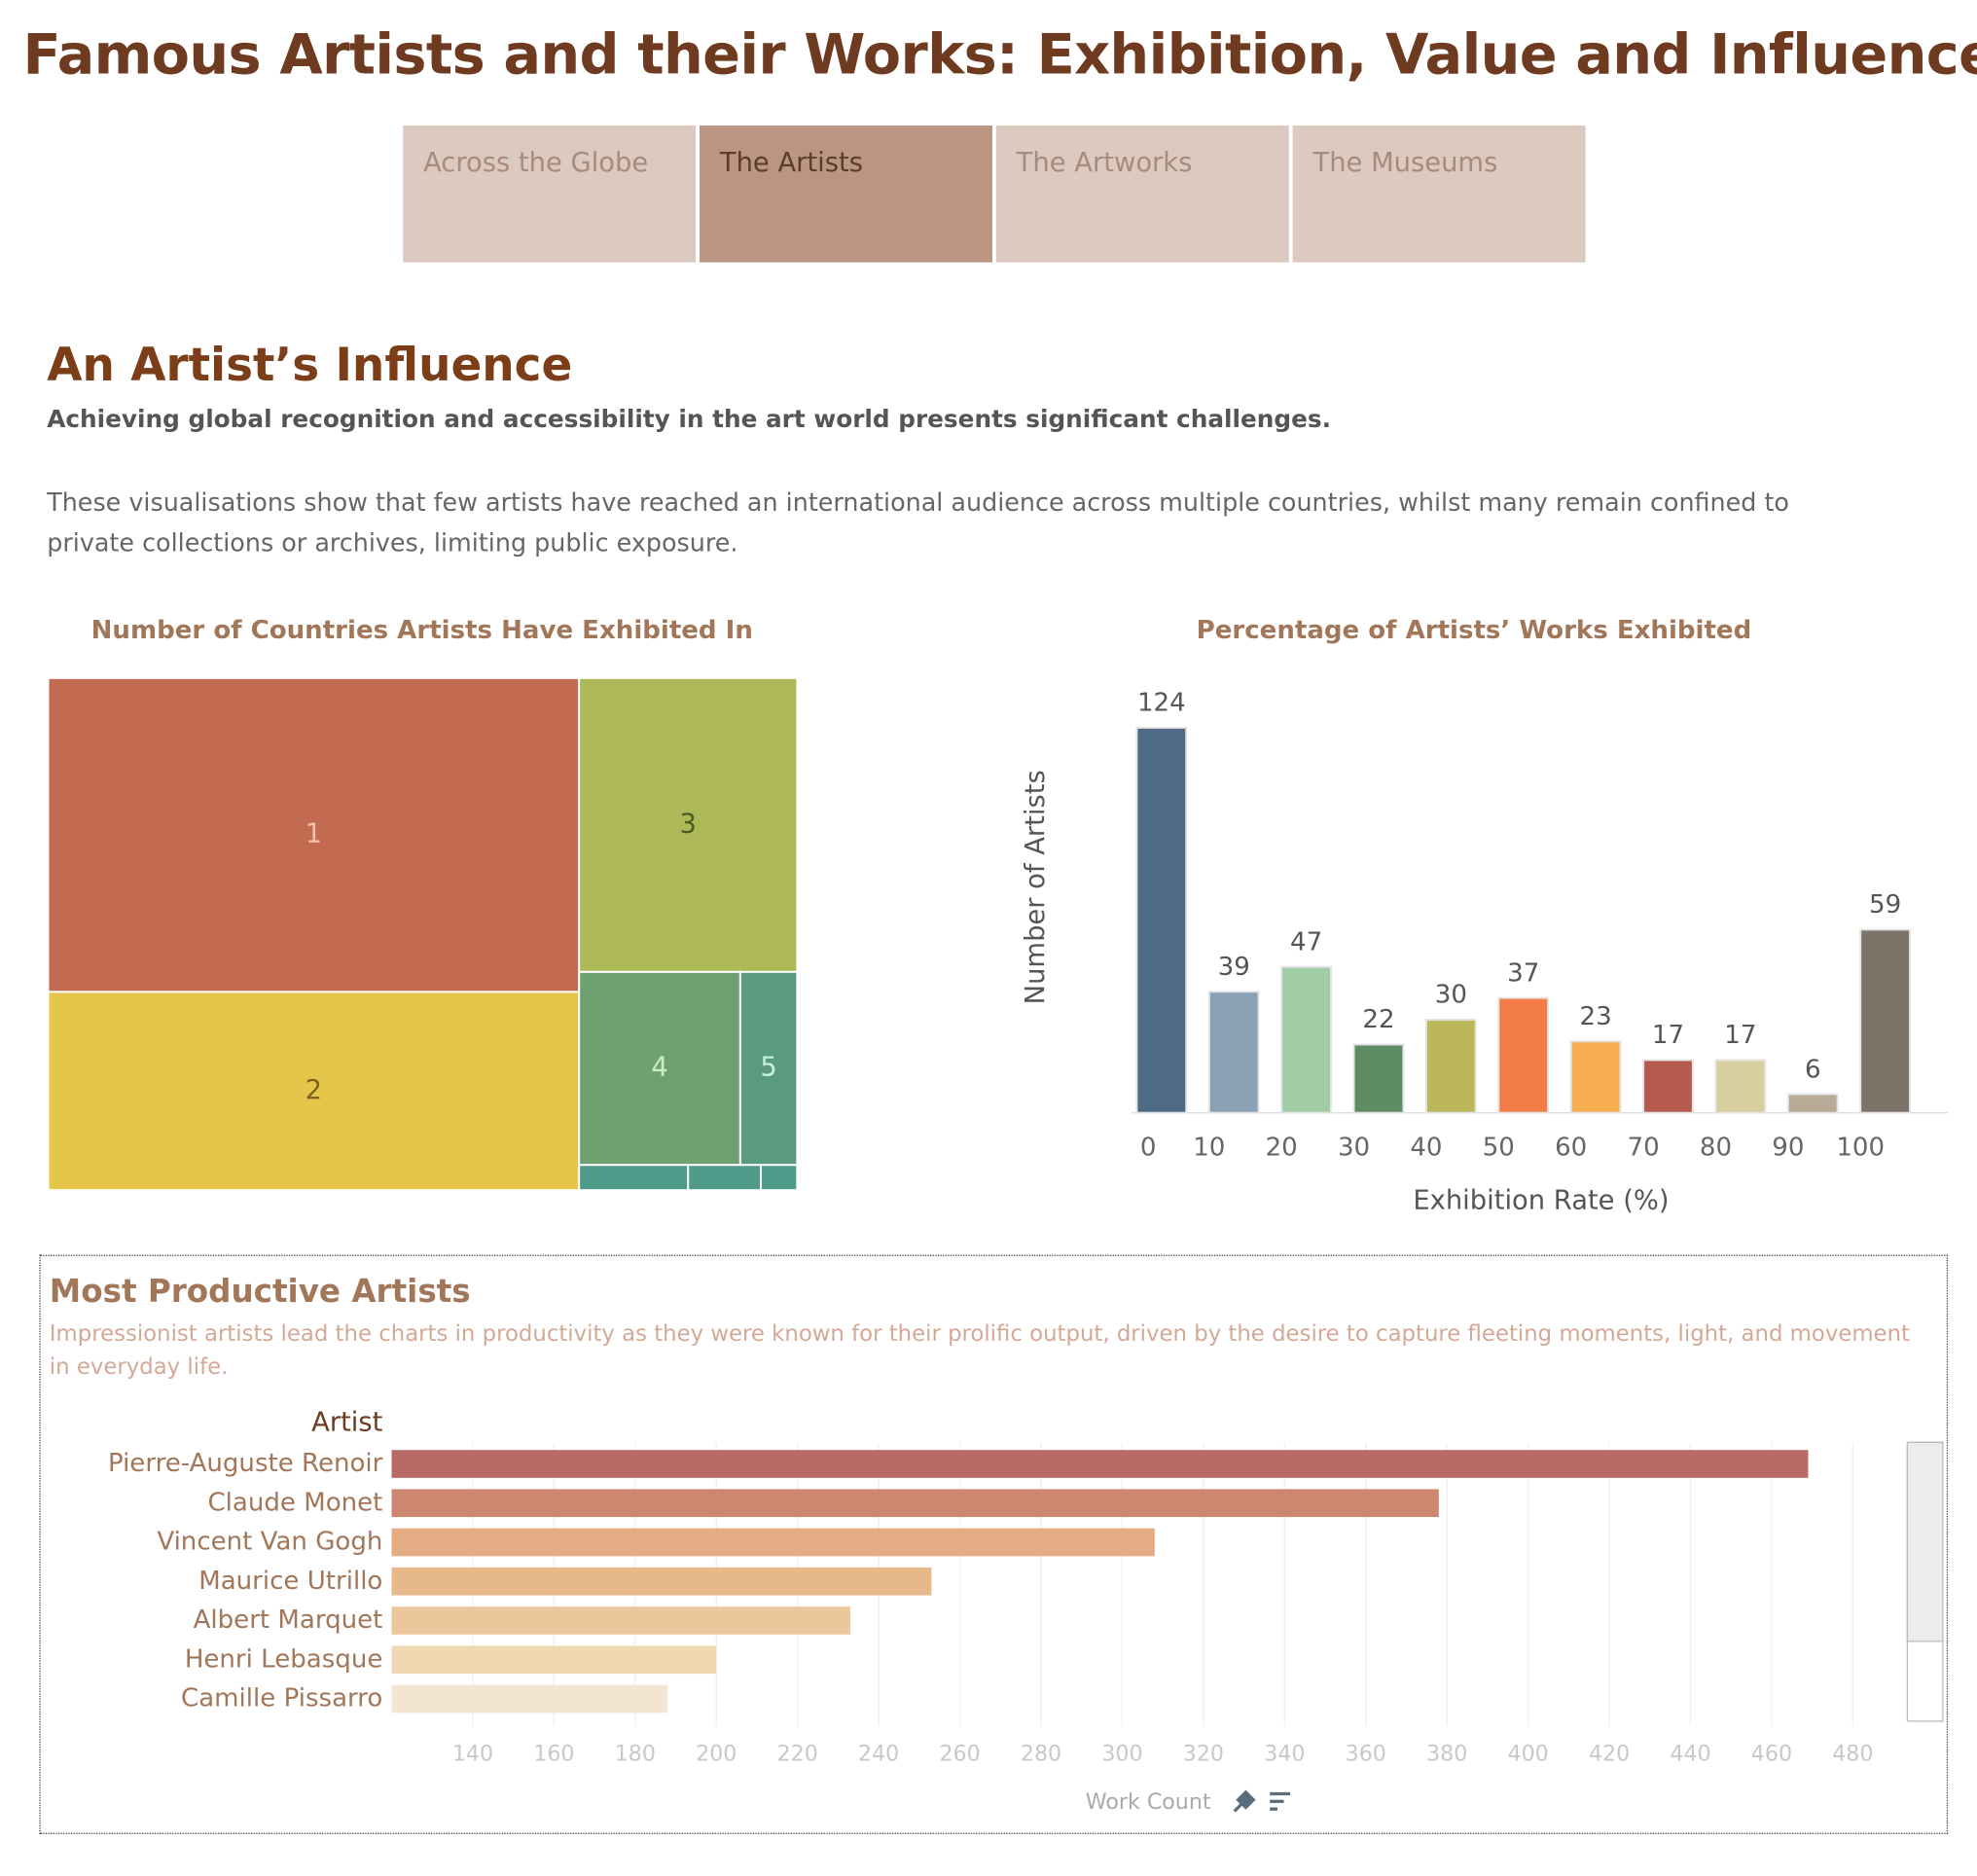 The height and width of the screenshot is (1876, 1977). I want to click on x-tick-label: 50, so click(1499, 1148).